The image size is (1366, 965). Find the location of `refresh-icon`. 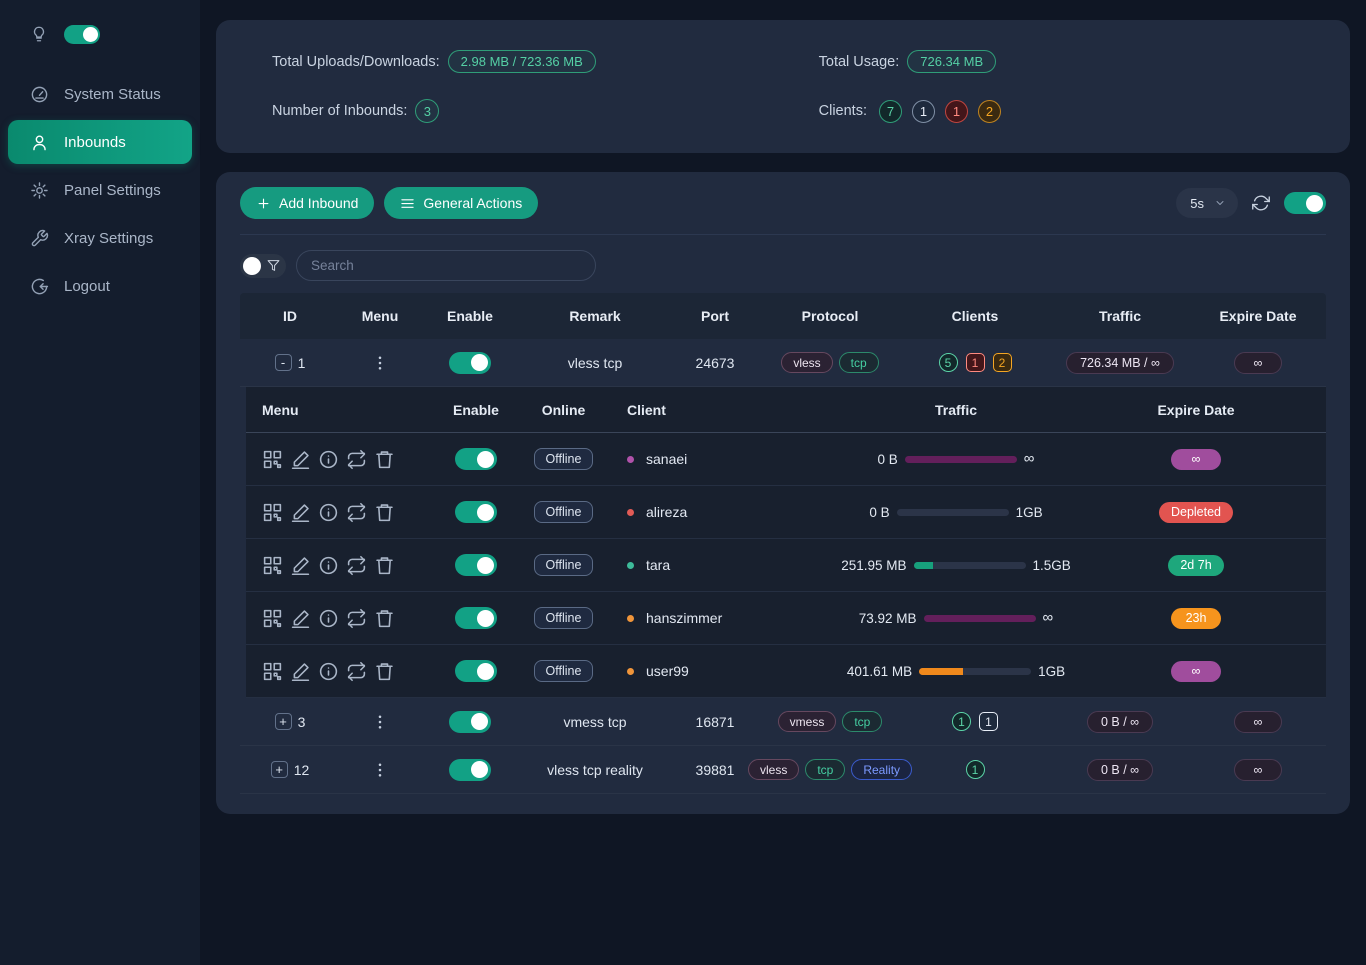

refresh-icon is located at coordinates (1261, 203).